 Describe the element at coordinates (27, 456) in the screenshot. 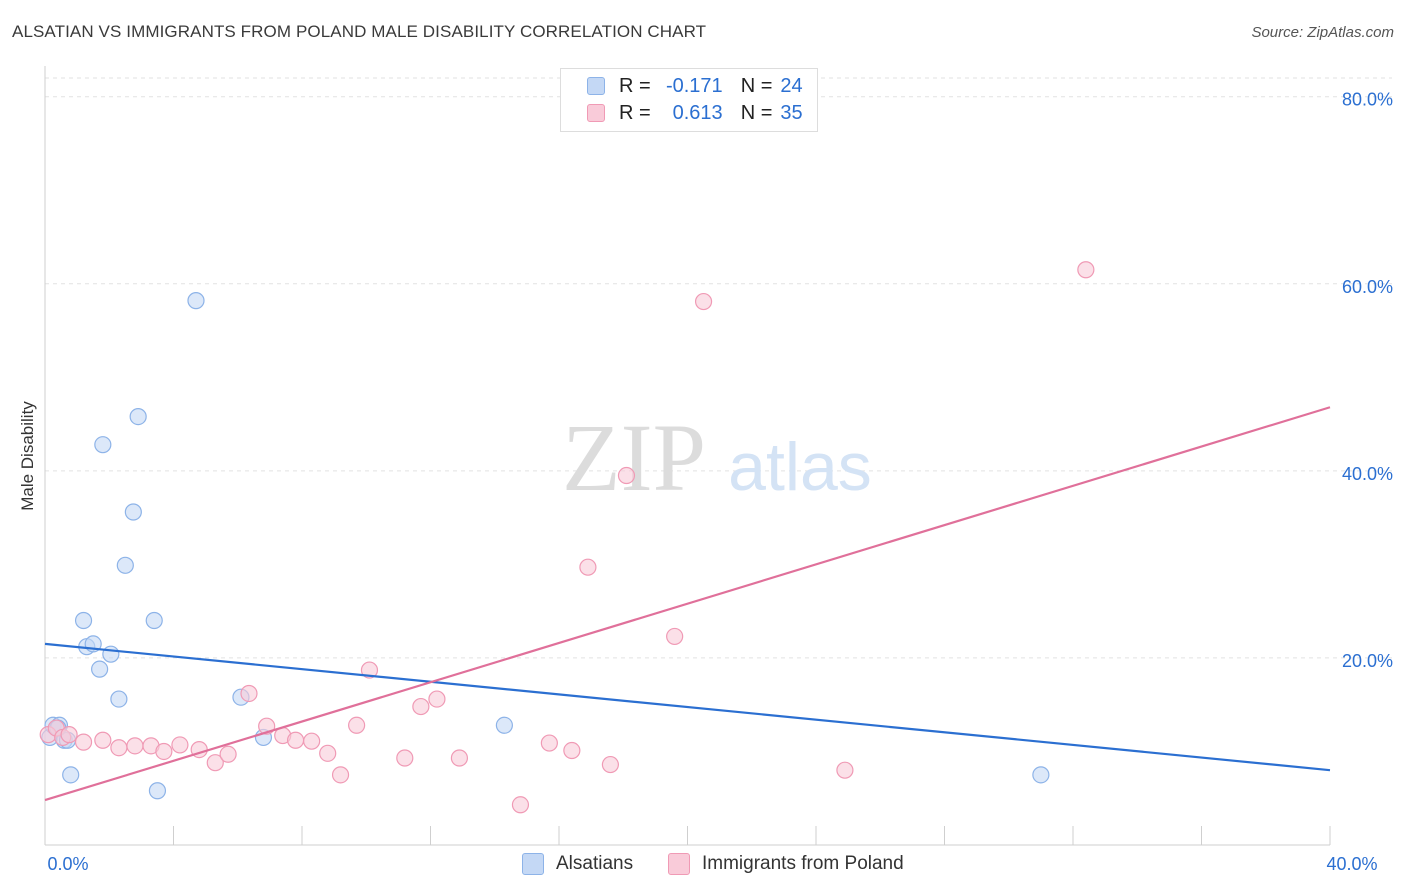

I see `y-axis-label: Male Disability` at that location.